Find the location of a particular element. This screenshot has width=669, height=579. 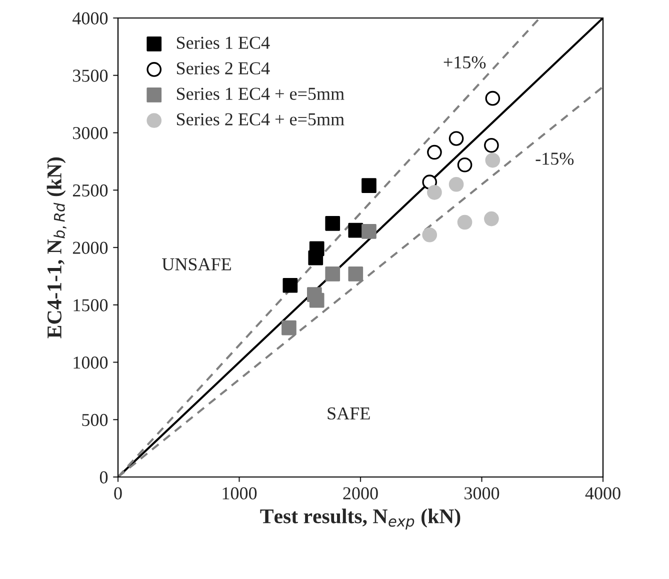

annotation: +15% is located at coordinates (465, 62).